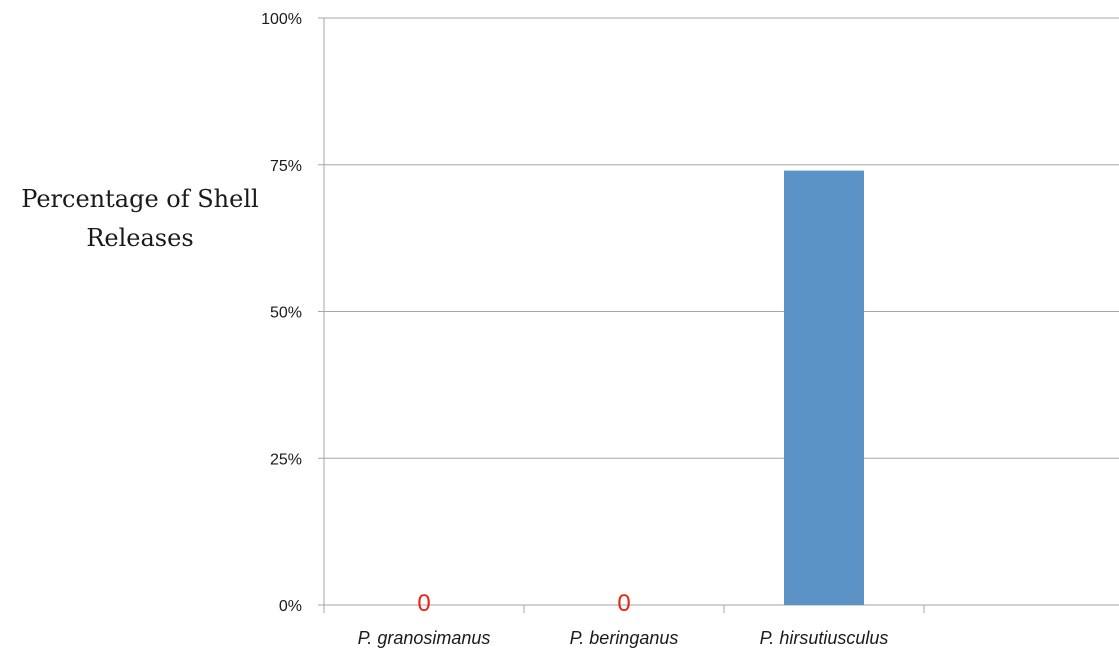 Image resolution: width=1119 pixels, height=654 pixels. I want to click on bars, so click(824, 387).